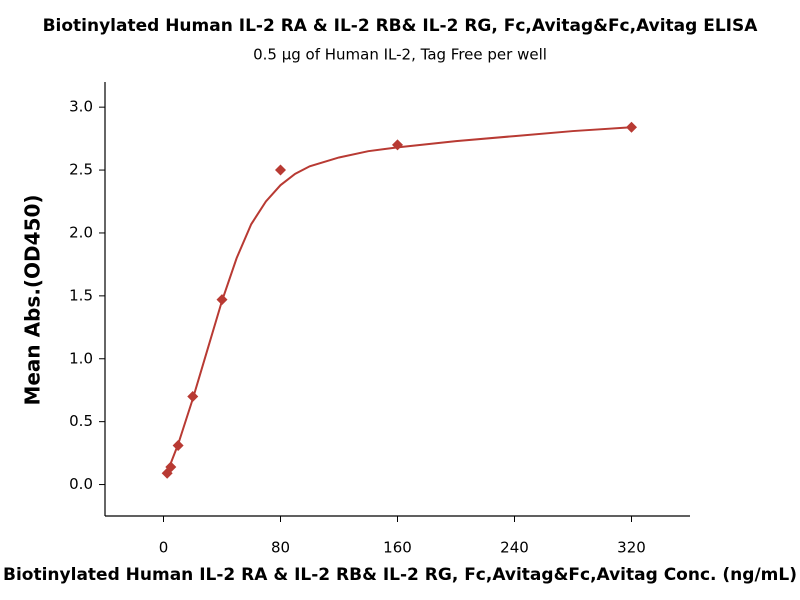 The height and width of the screenshot is (600, 800). What do you see at coordinates (514, 548) in the screenshot?
I see `x-tick-label: 240` at bounding box center [514, 548].